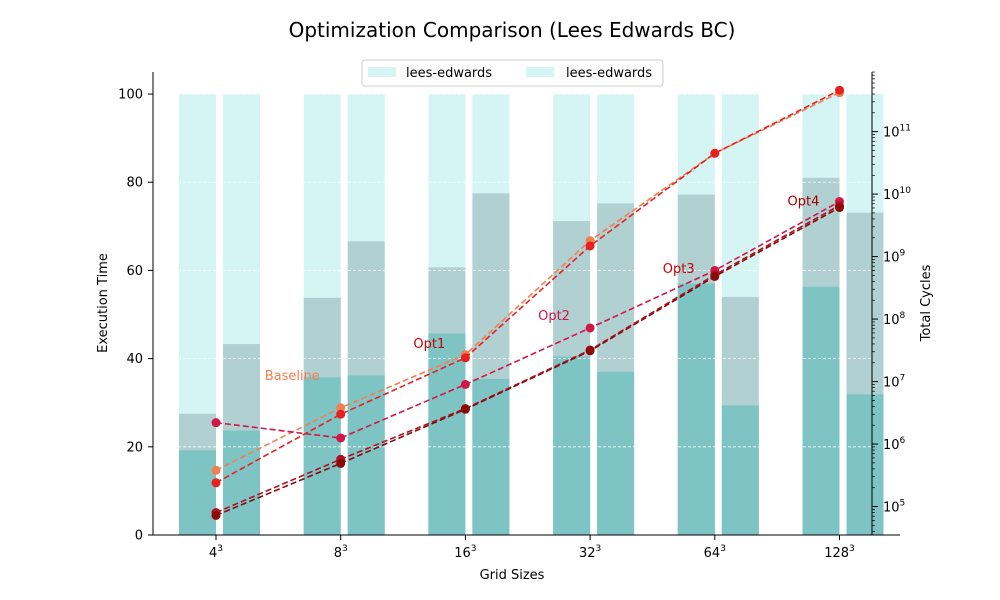 The width and height of the screenshot is (1000, 600). Describe the element at coordinates (429, 344) in the screenshot. I see `series-annotation: Opt1` at that location.